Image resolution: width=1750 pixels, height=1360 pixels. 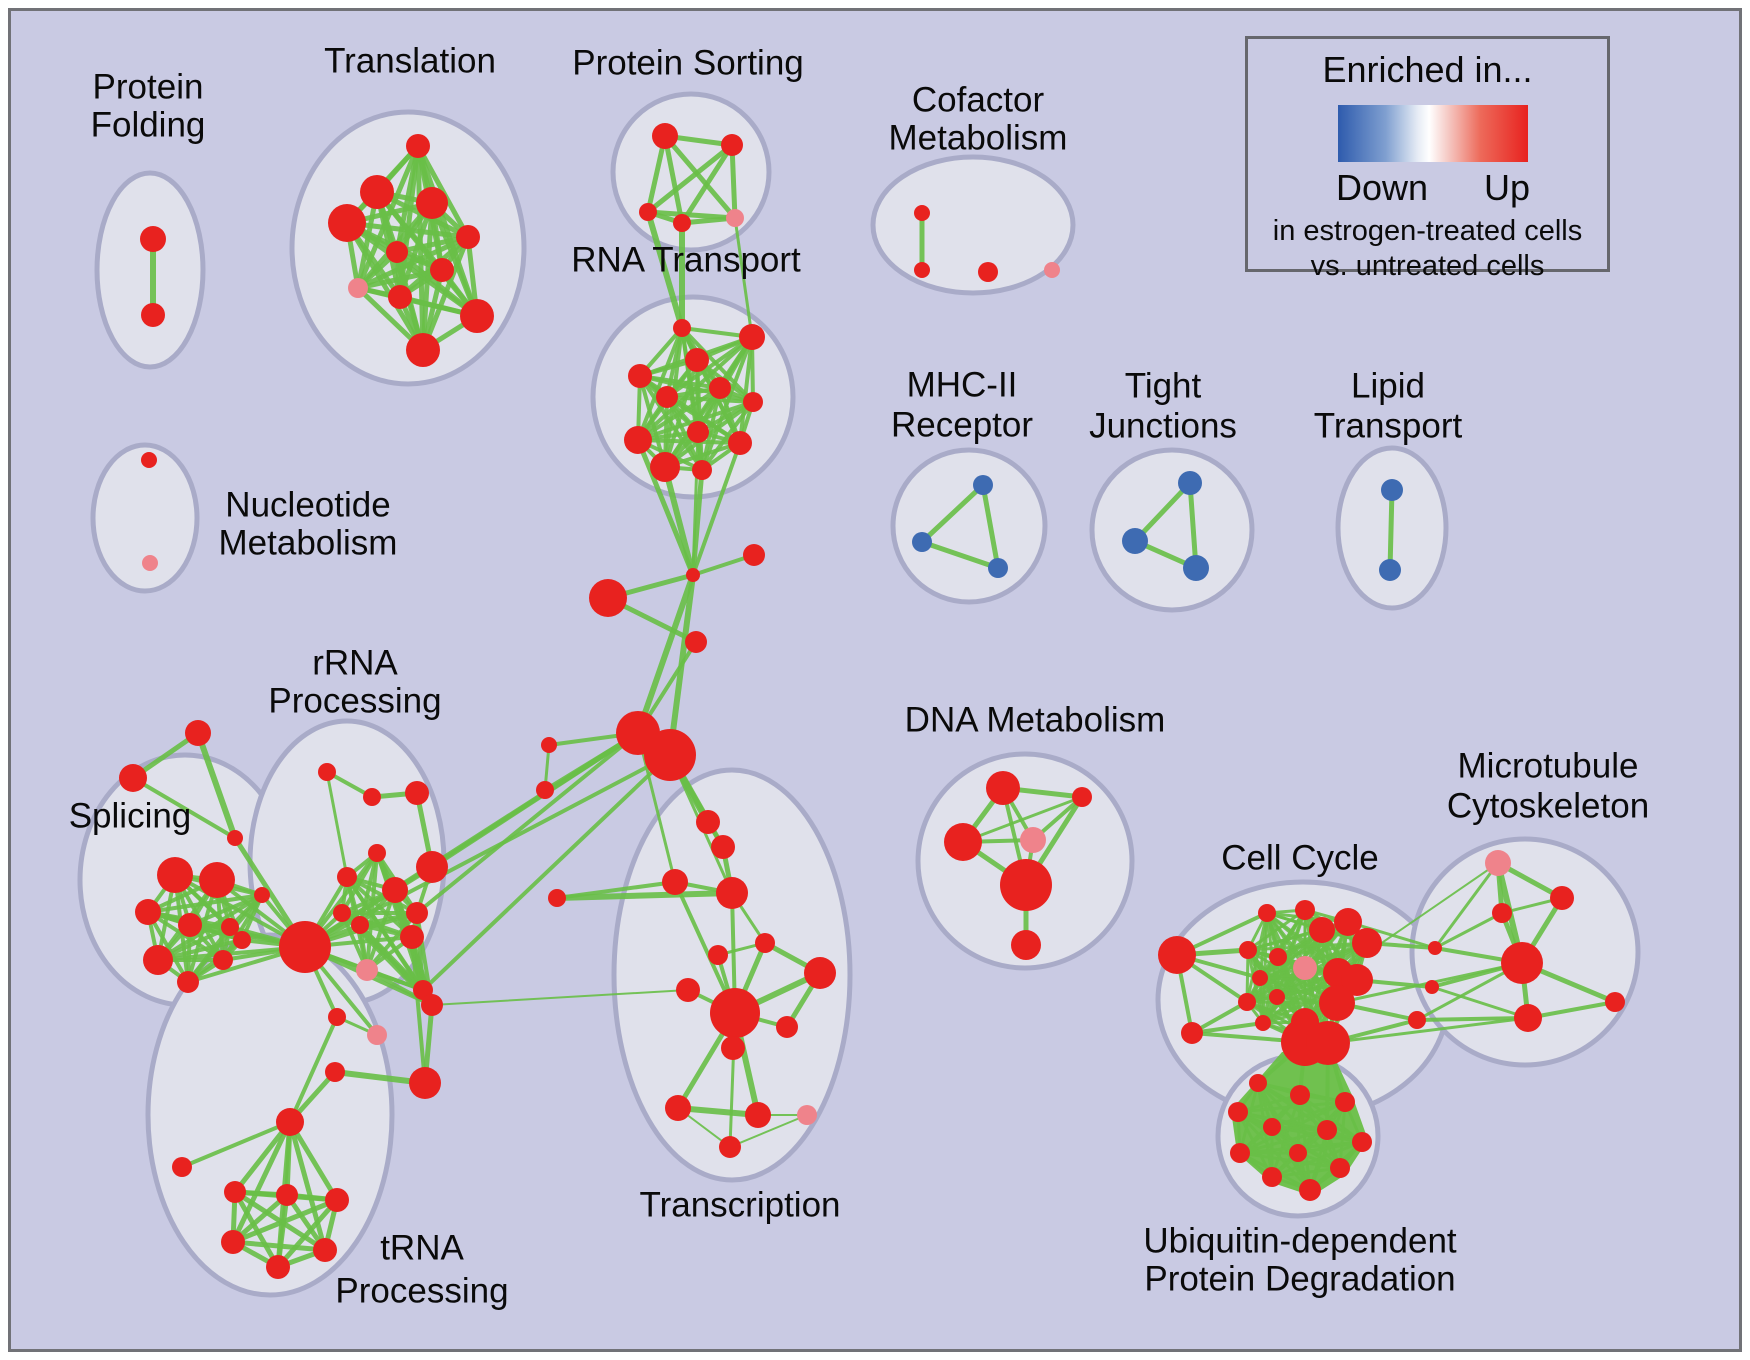 What do you see at coordinates (1278, 957) in the screenshot?
I see `node-cc7` at bounding box center [1278, 957].